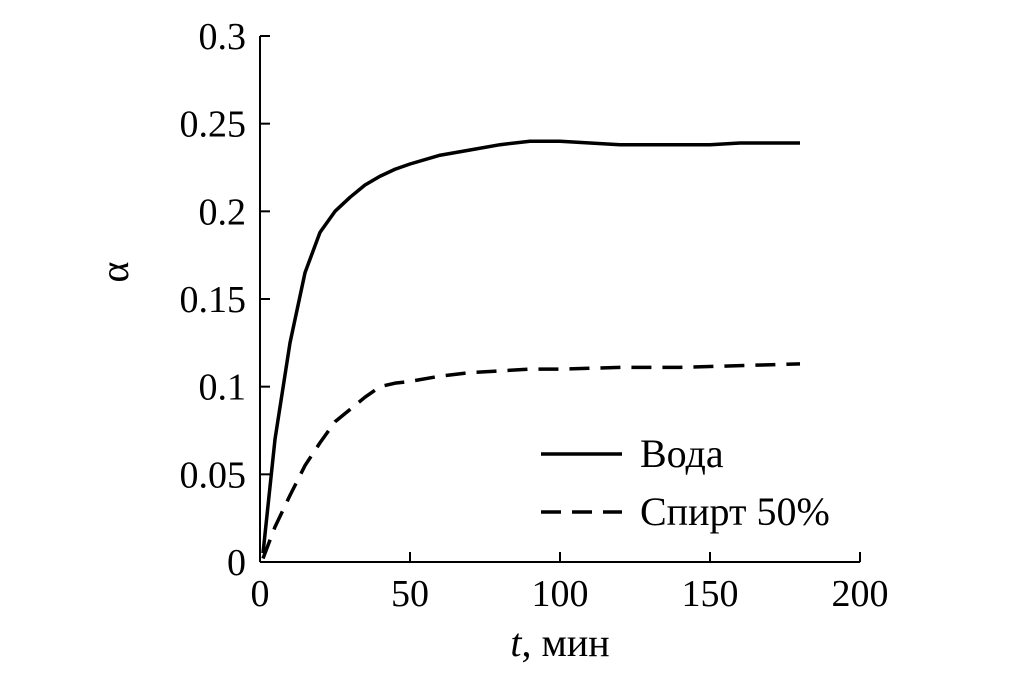 This screenshot has height=674, width=1010. I want to click on y-tick-label: 0.1, so click(223, 388).